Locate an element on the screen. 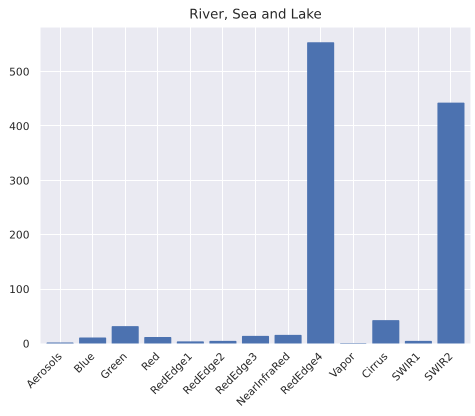  y-tick-label: 400 is located at coordinates (19, 126).